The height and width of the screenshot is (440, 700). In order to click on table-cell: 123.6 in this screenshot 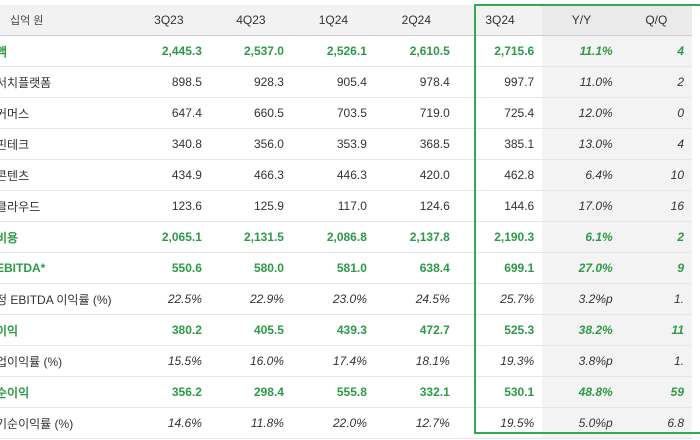, I will do `click(168, 206)`.